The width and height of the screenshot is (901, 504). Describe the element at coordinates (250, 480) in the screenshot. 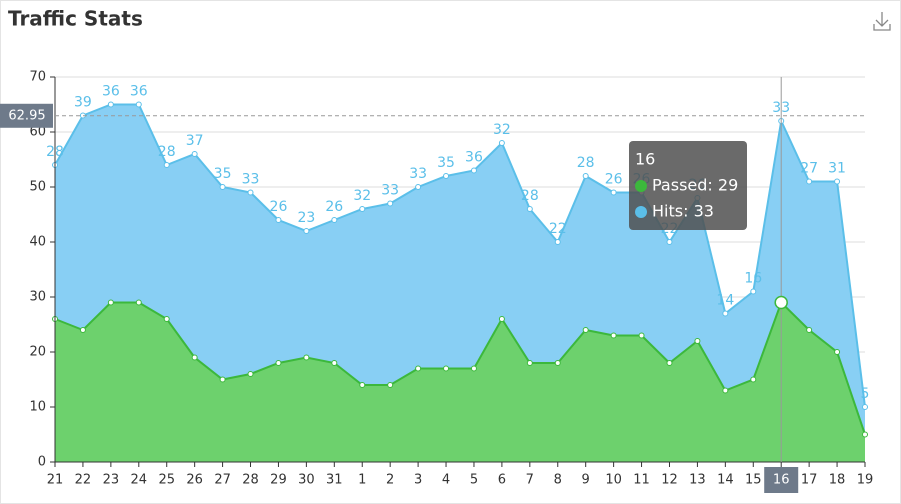

I see `x-tick-label: 28` at that location.